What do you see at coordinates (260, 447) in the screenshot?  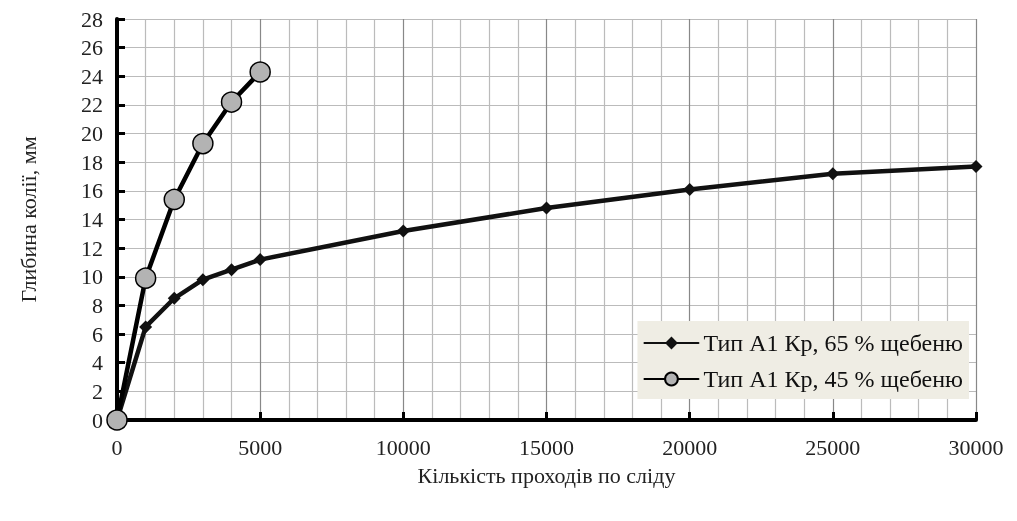 I see `x-tick-label: 5000` at bounding box center [260, 447].